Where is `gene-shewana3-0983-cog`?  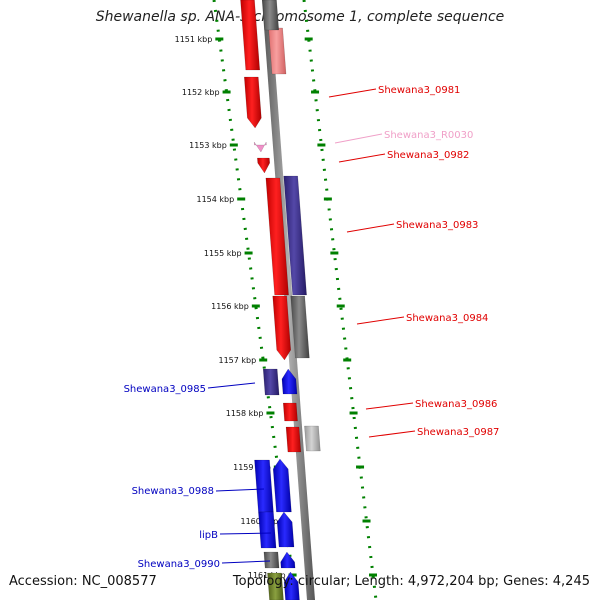 gene-shewana3-0983-cog is located at coordinates (295, 235).